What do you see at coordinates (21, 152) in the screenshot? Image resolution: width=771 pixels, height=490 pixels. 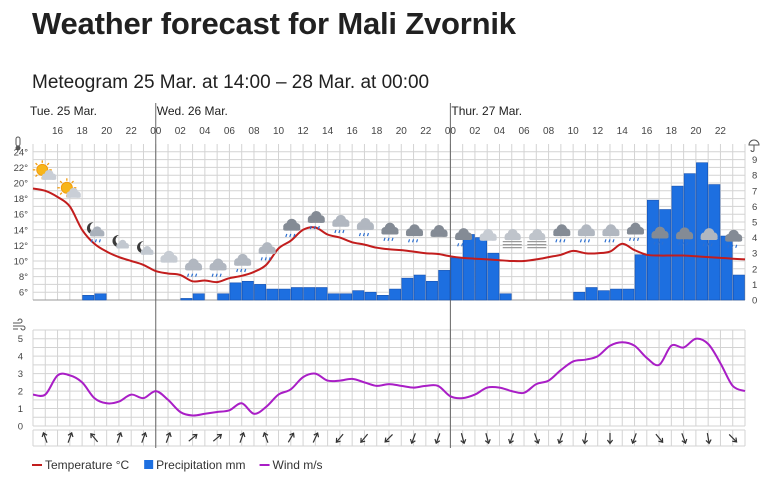 I see `temperature-tick-label: 24°` at bounding box center [21, 152].